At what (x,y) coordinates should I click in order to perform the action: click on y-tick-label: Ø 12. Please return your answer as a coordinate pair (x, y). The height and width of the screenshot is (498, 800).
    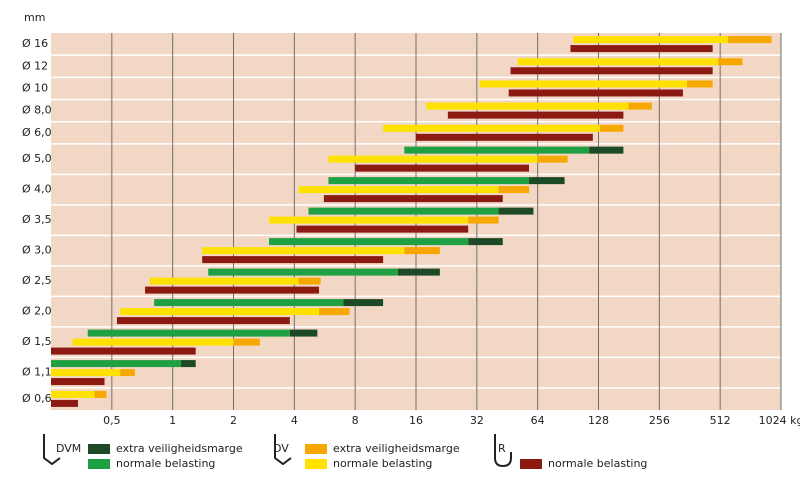
    Looking at the image, I should click on (35, 65).